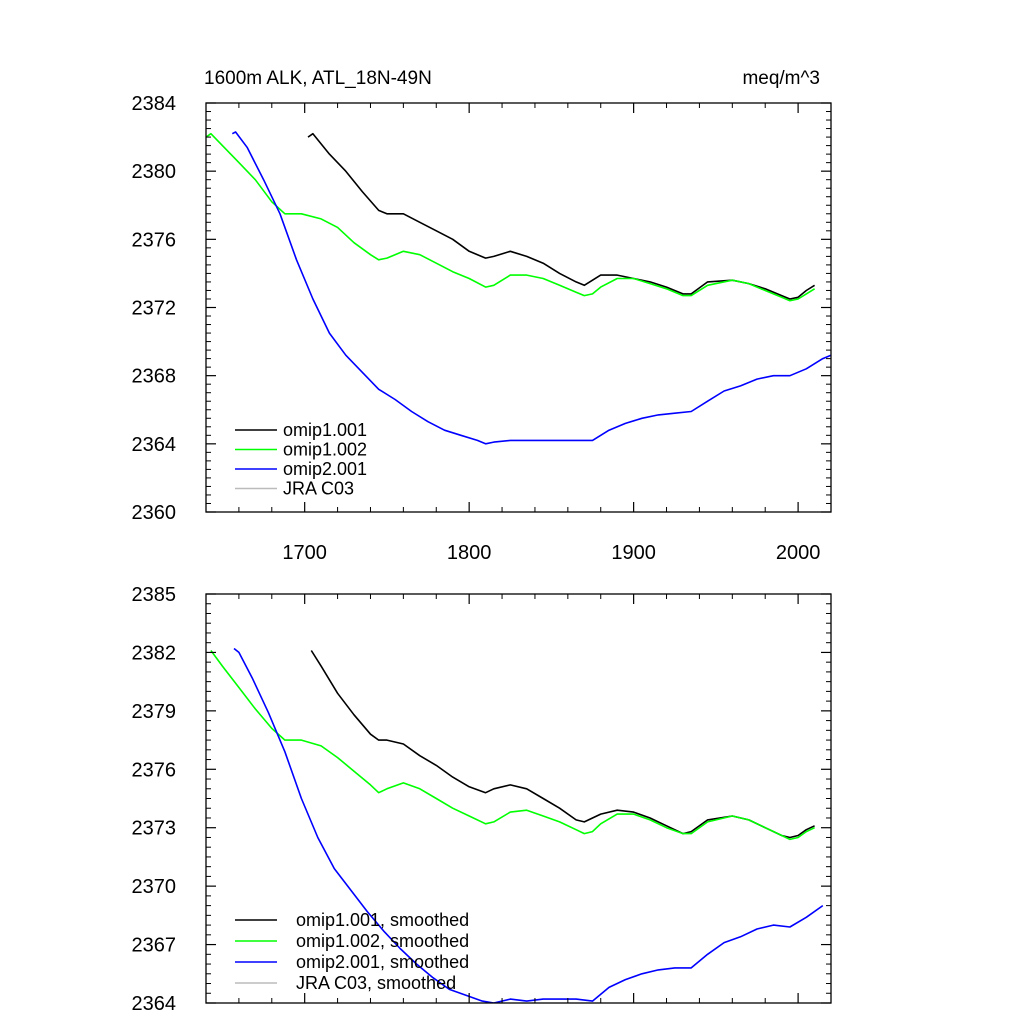  Describe the element at coordinates (154, 513) in the screenshot. I see `y-tick-label: 2360` at that location.